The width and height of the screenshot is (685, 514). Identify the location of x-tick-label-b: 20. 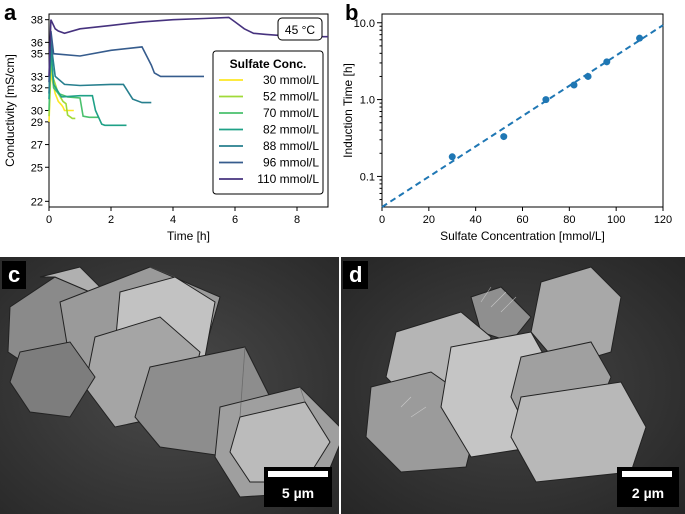
(429, 220).